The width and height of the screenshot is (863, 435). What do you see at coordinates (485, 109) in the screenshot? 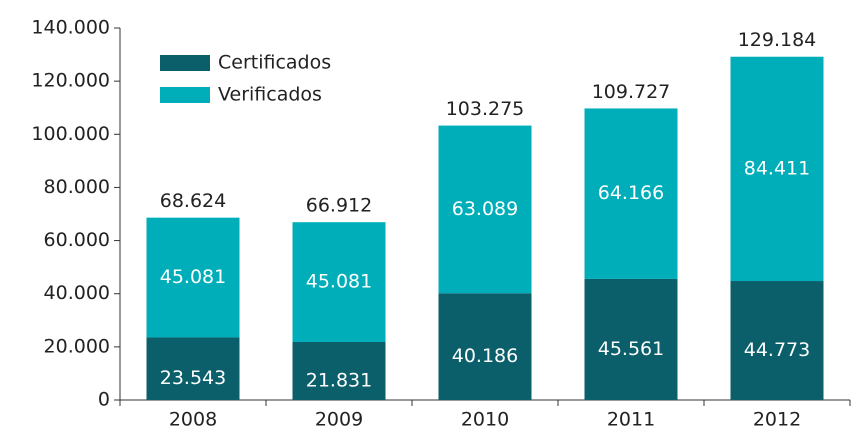
I see `total-label: 103.275` at bounding box center [485, 109].